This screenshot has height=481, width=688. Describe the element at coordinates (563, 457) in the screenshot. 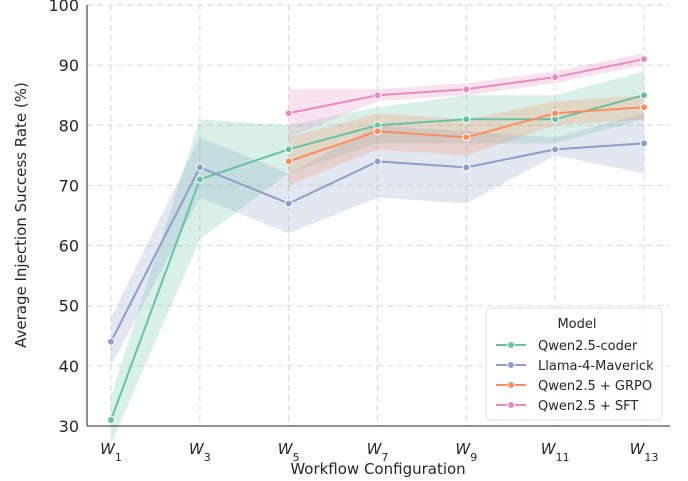

I see `x-tick-subscript: 11` at that location.